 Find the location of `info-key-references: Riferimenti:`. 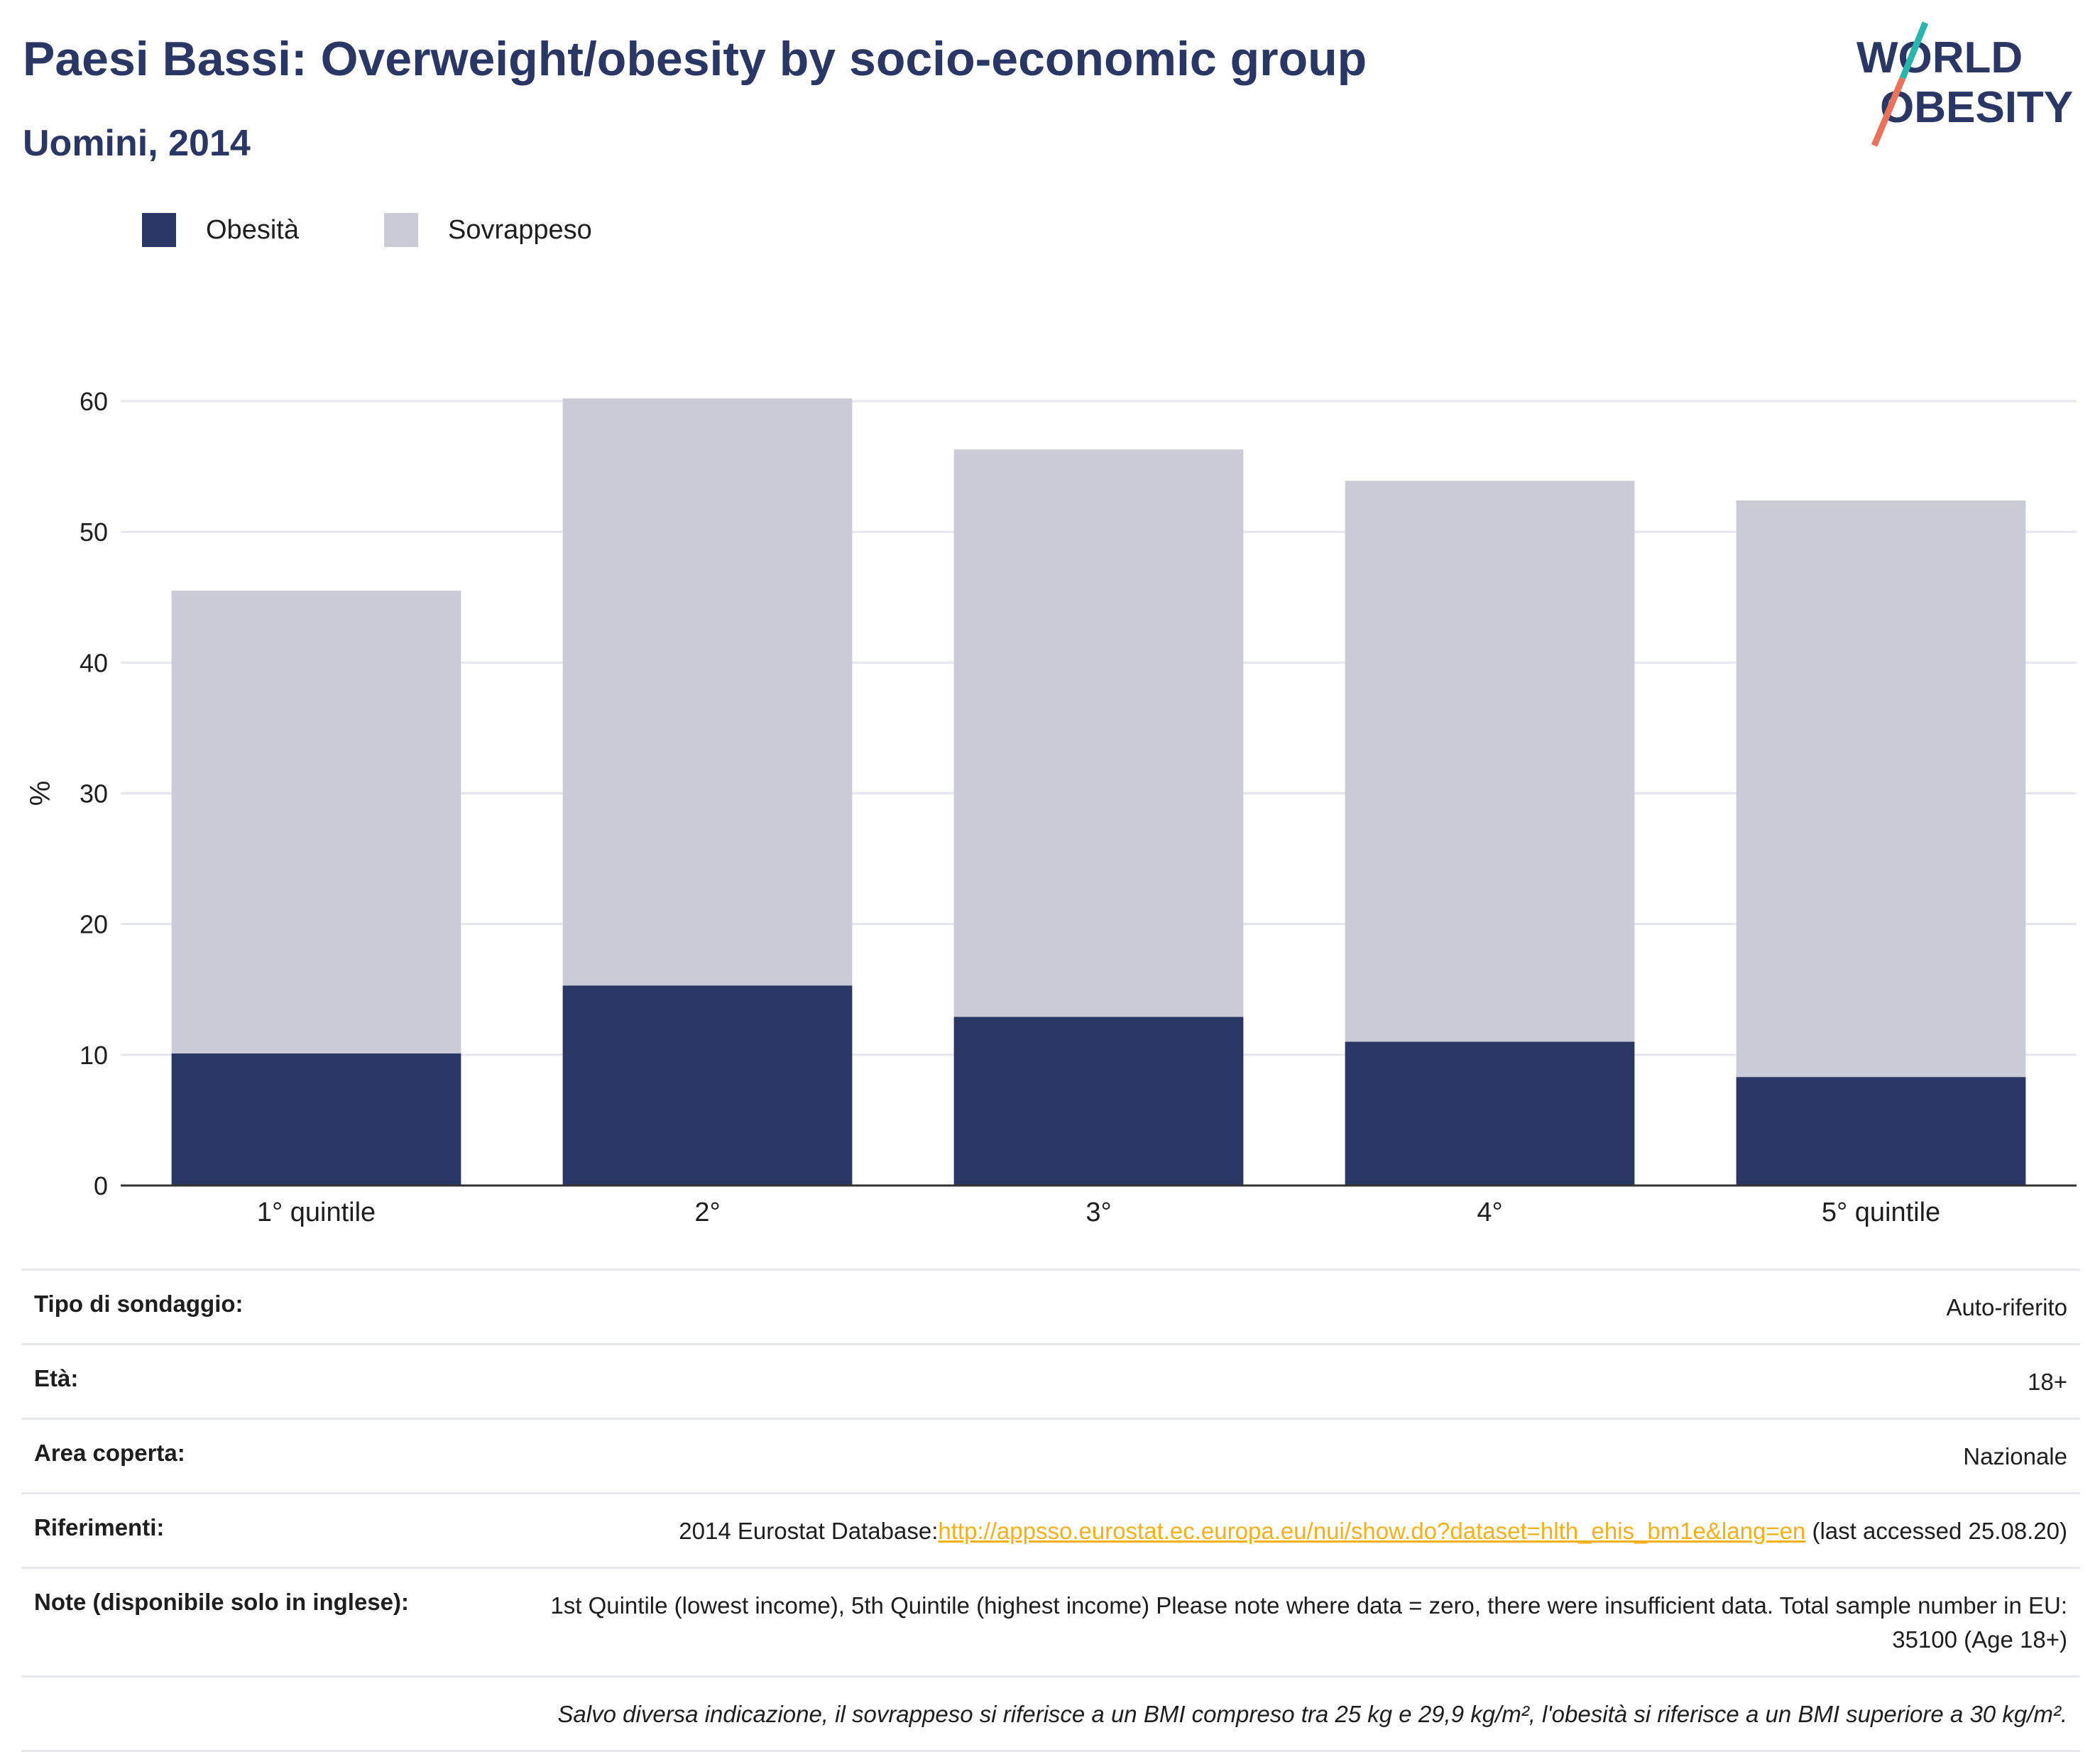

info-key-references: Riferimenti: is located at coordinates (99, 1527).